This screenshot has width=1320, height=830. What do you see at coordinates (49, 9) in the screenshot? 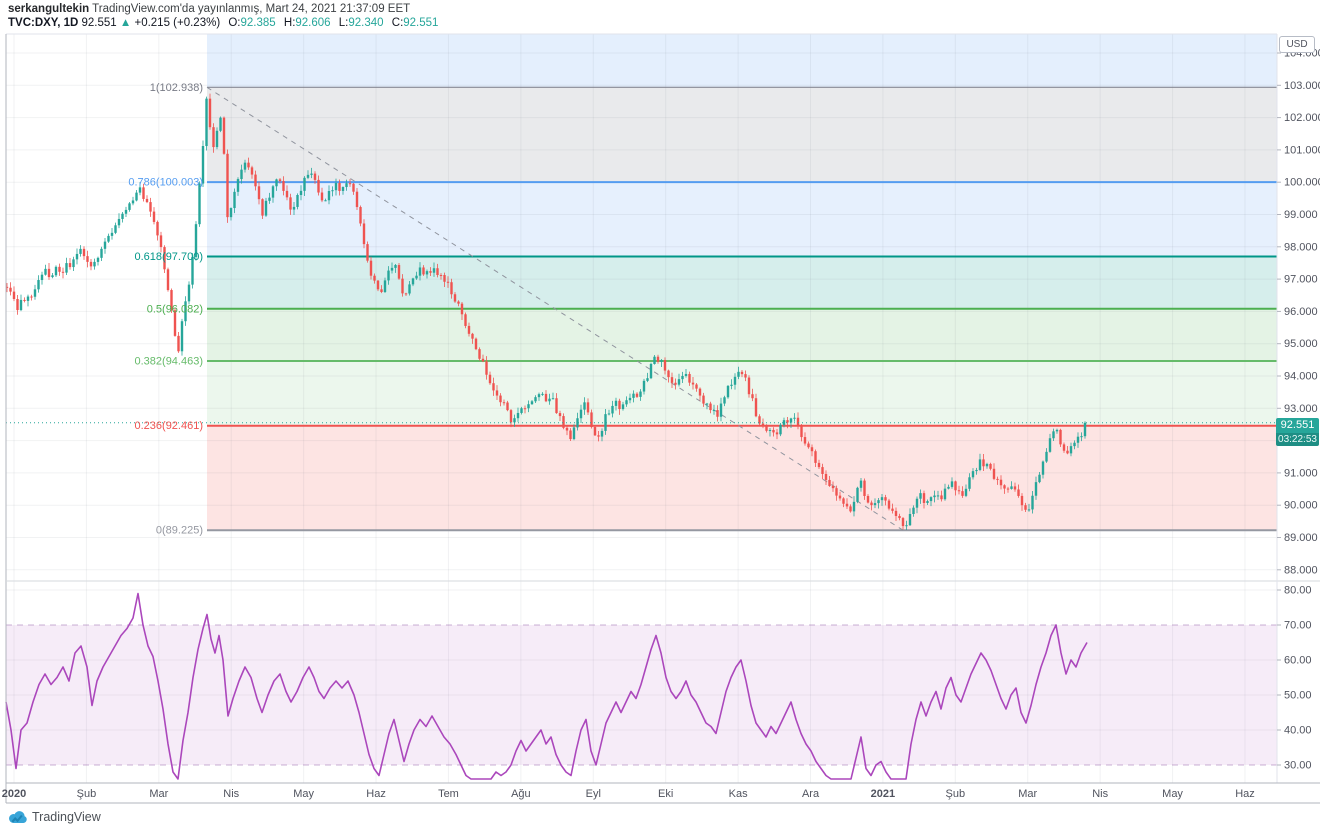
I see `publisher-name: serkangultekin` at bounding box center [49, 9].